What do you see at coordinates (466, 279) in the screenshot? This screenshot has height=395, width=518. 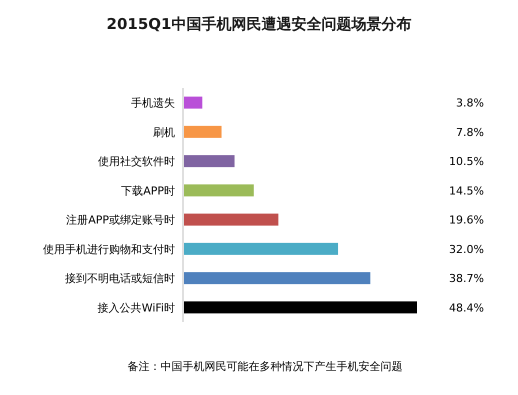 I see `data-label: 38.7%` at bounding box center [466, 279].